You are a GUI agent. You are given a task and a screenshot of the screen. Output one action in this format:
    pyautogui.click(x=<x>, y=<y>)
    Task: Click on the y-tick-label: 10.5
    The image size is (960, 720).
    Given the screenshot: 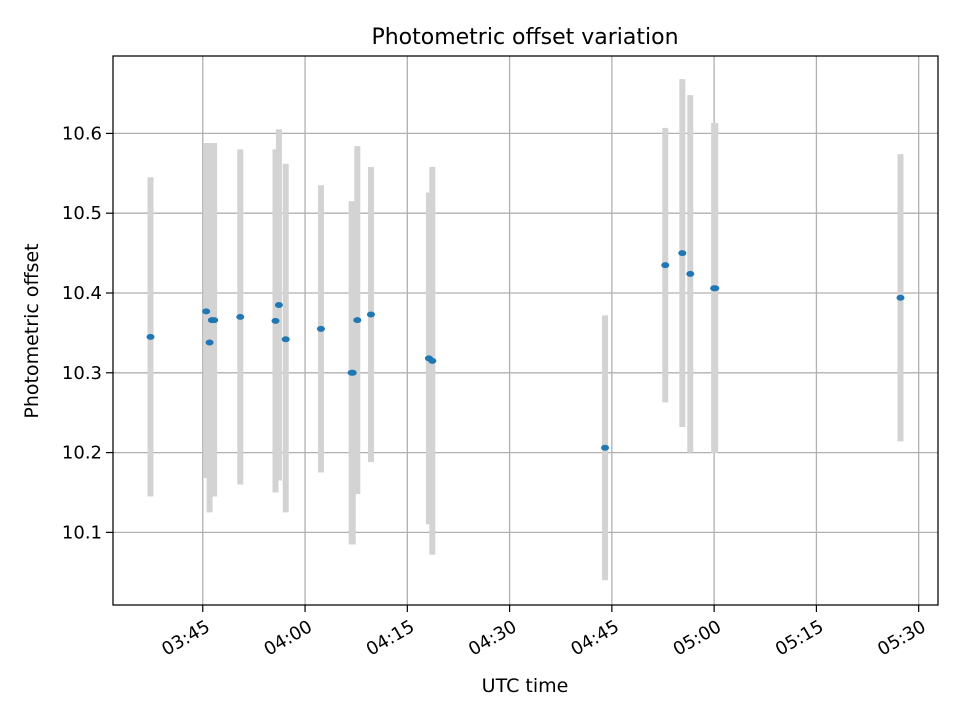 What is the action you would take?
    pyautogui.click(x=82, y=213)
    